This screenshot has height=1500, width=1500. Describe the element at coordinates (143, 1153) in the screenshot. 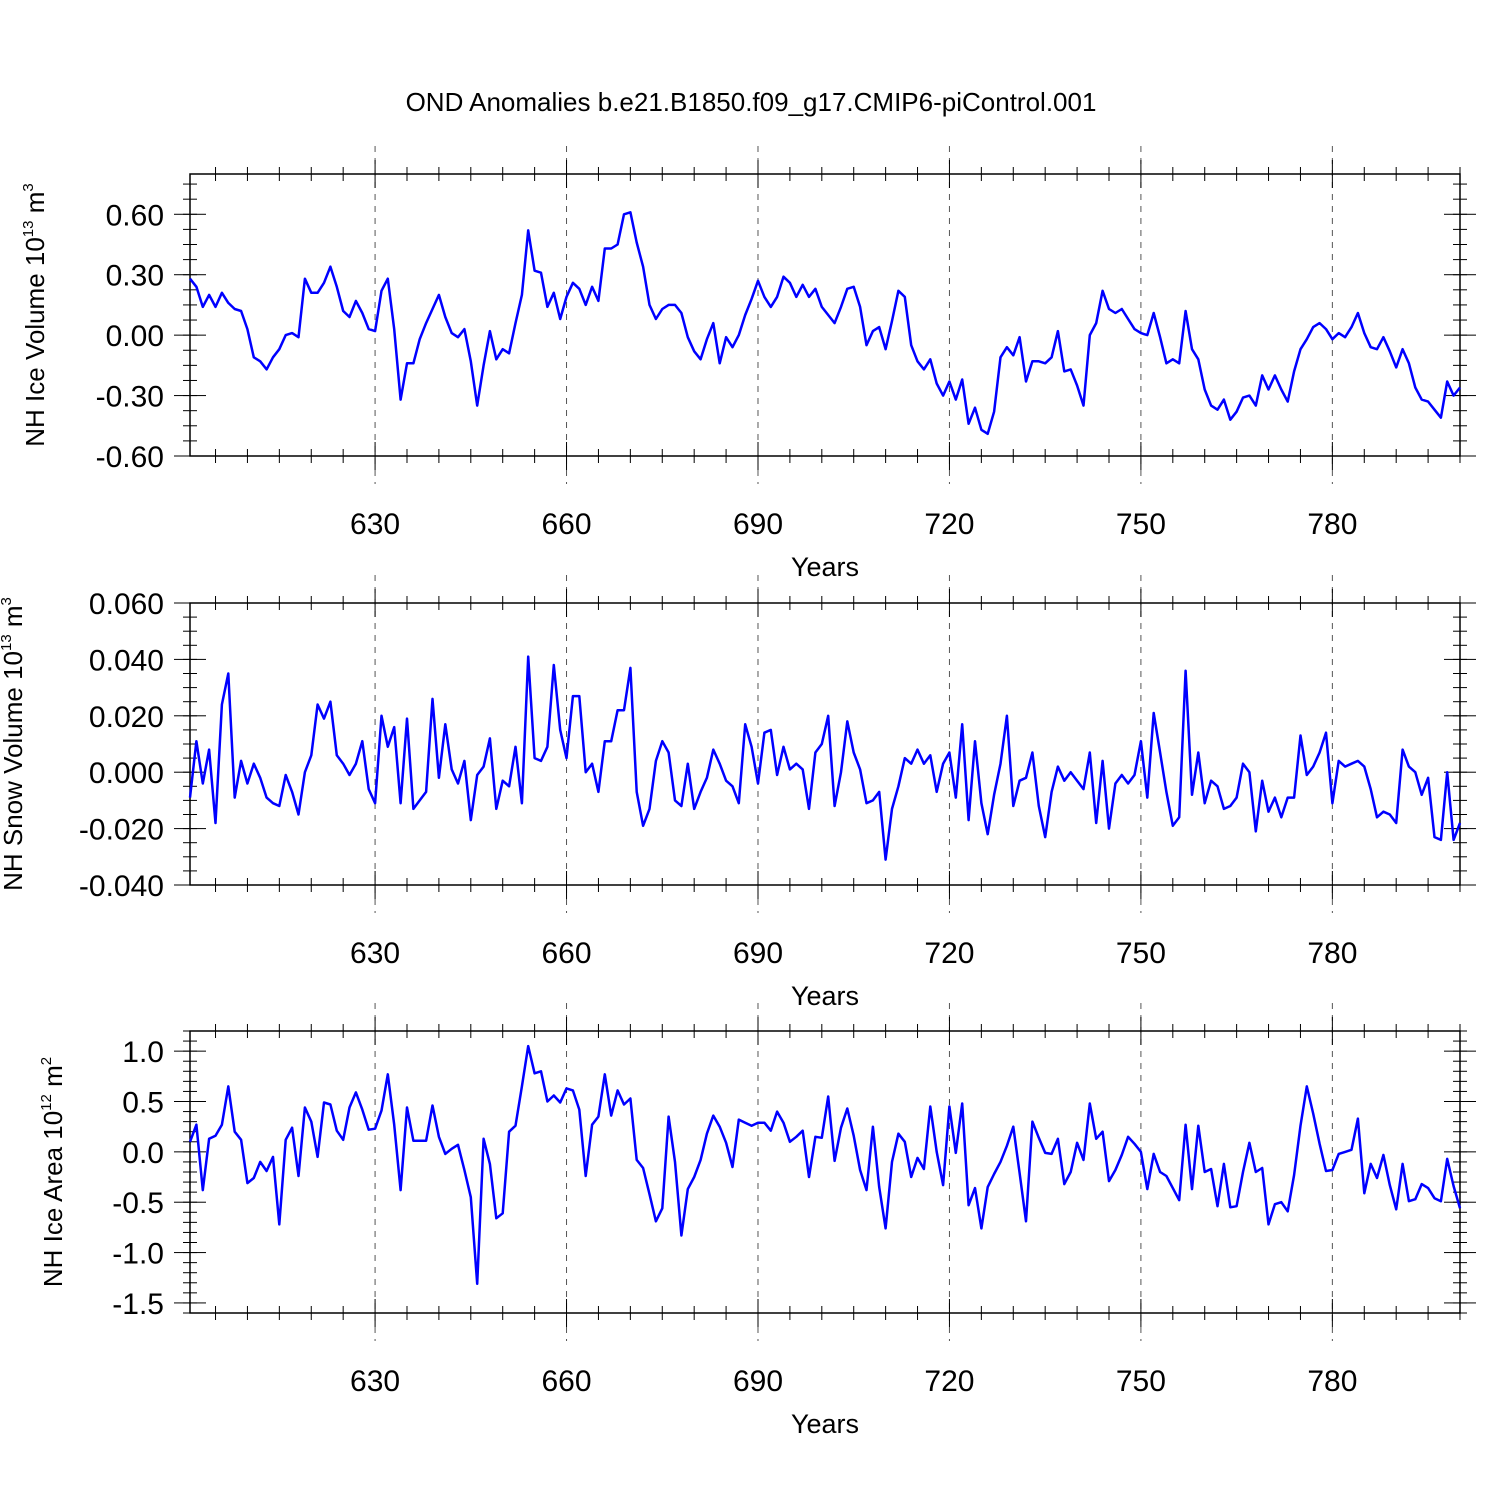

I see `y-tick-label: 0.0` at that location.